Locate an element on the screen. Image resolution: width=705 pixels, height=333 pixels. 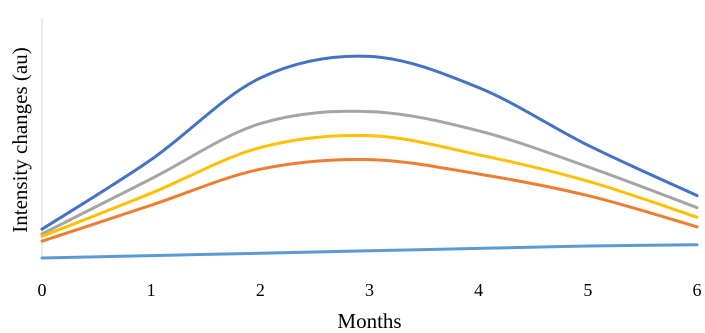
x-tick-label: 2 is located at coordinates (260, 290).